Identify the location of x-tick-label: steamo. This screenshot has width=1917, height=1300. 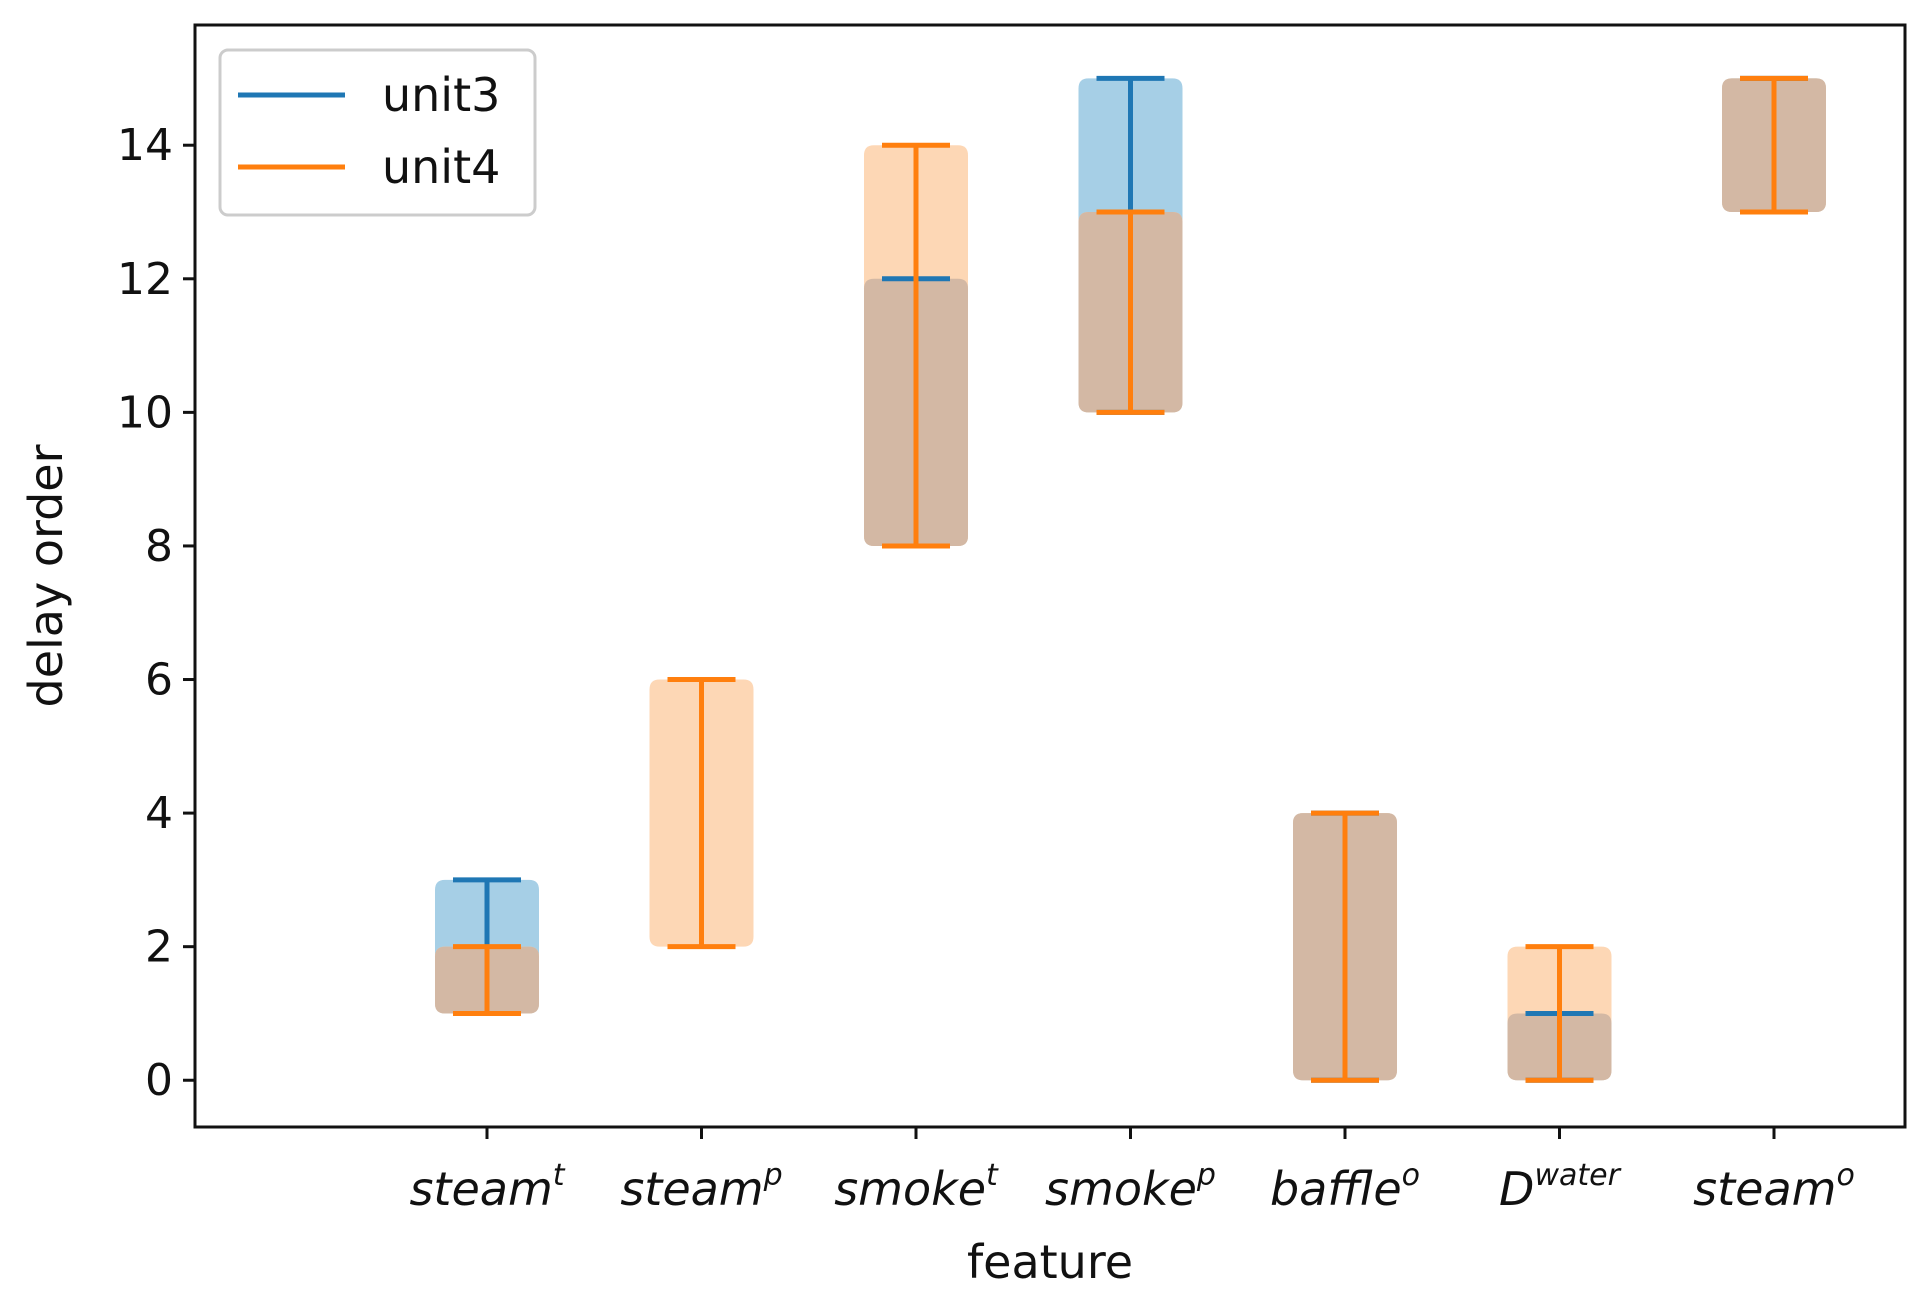
(1774, 1187).